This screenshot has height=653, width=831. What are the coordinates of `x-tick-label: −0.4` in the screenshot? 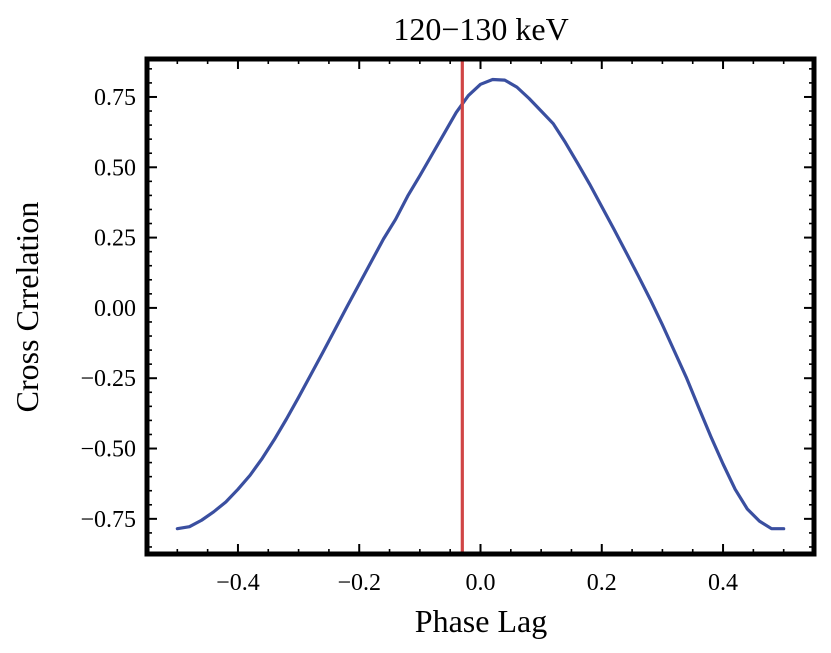 It's located at (238, 583).